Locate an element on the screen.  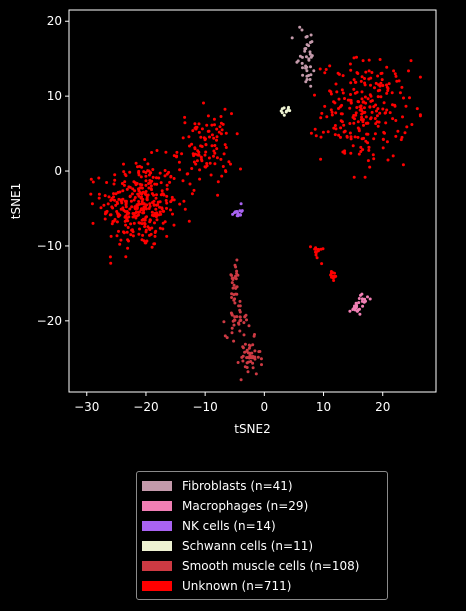
legend-item: Macrophages (n=29) is located at coordinates (262, 506).